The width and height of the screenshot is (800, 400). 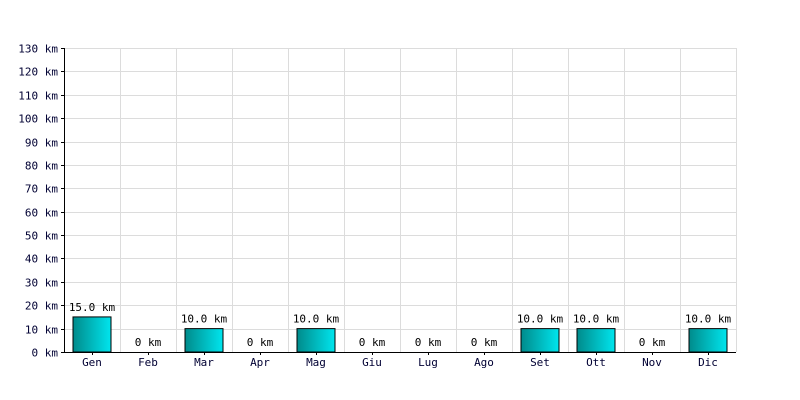 I want to click on bars, so click(x=400, y=334).